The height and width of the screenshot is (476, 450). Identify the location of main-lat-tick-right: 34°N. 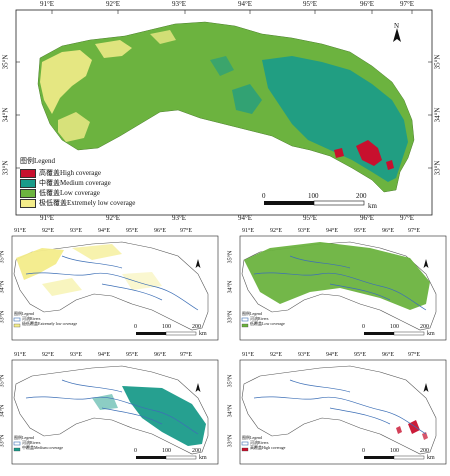
(437, 115).